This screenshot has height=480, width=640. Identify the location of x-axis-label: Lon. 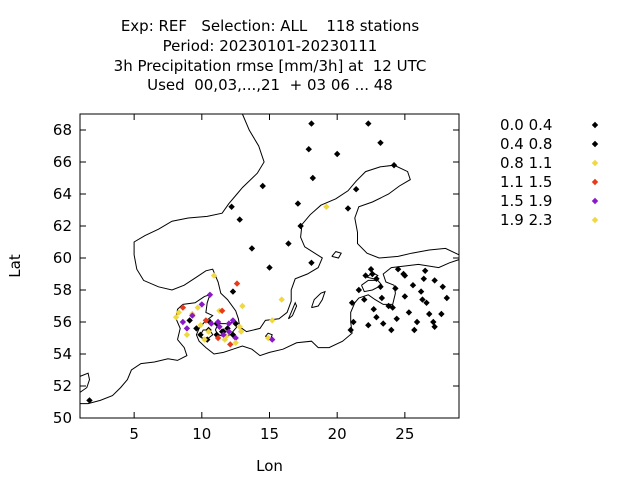
(269, 466).